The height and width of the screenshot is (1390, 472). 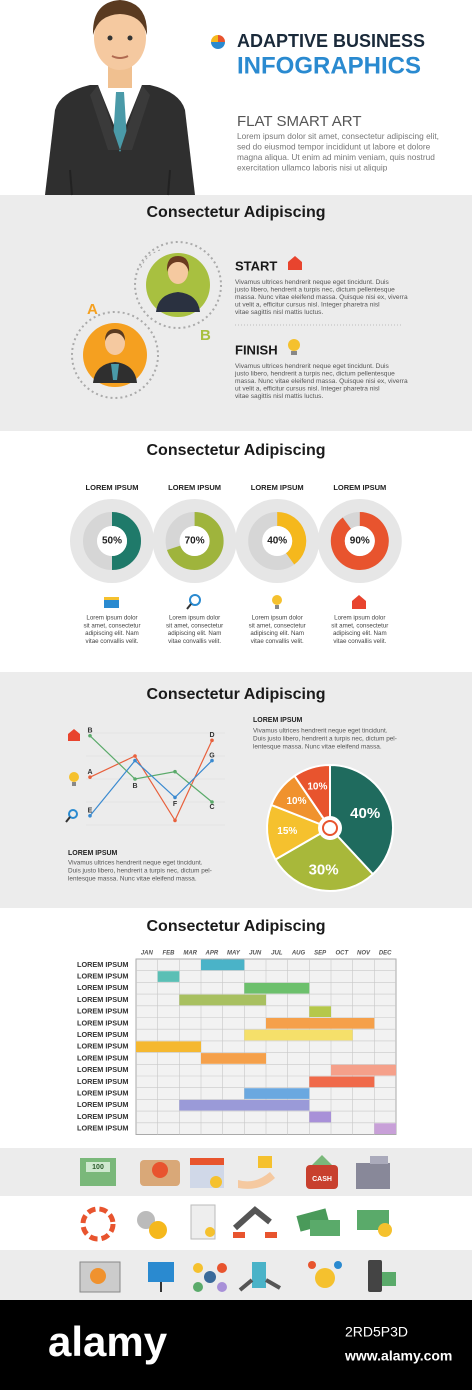 What do you see at coordinates (296, 801) in the screenshot?
I see `pie-label: 10%` at bounding box center [296, 801].